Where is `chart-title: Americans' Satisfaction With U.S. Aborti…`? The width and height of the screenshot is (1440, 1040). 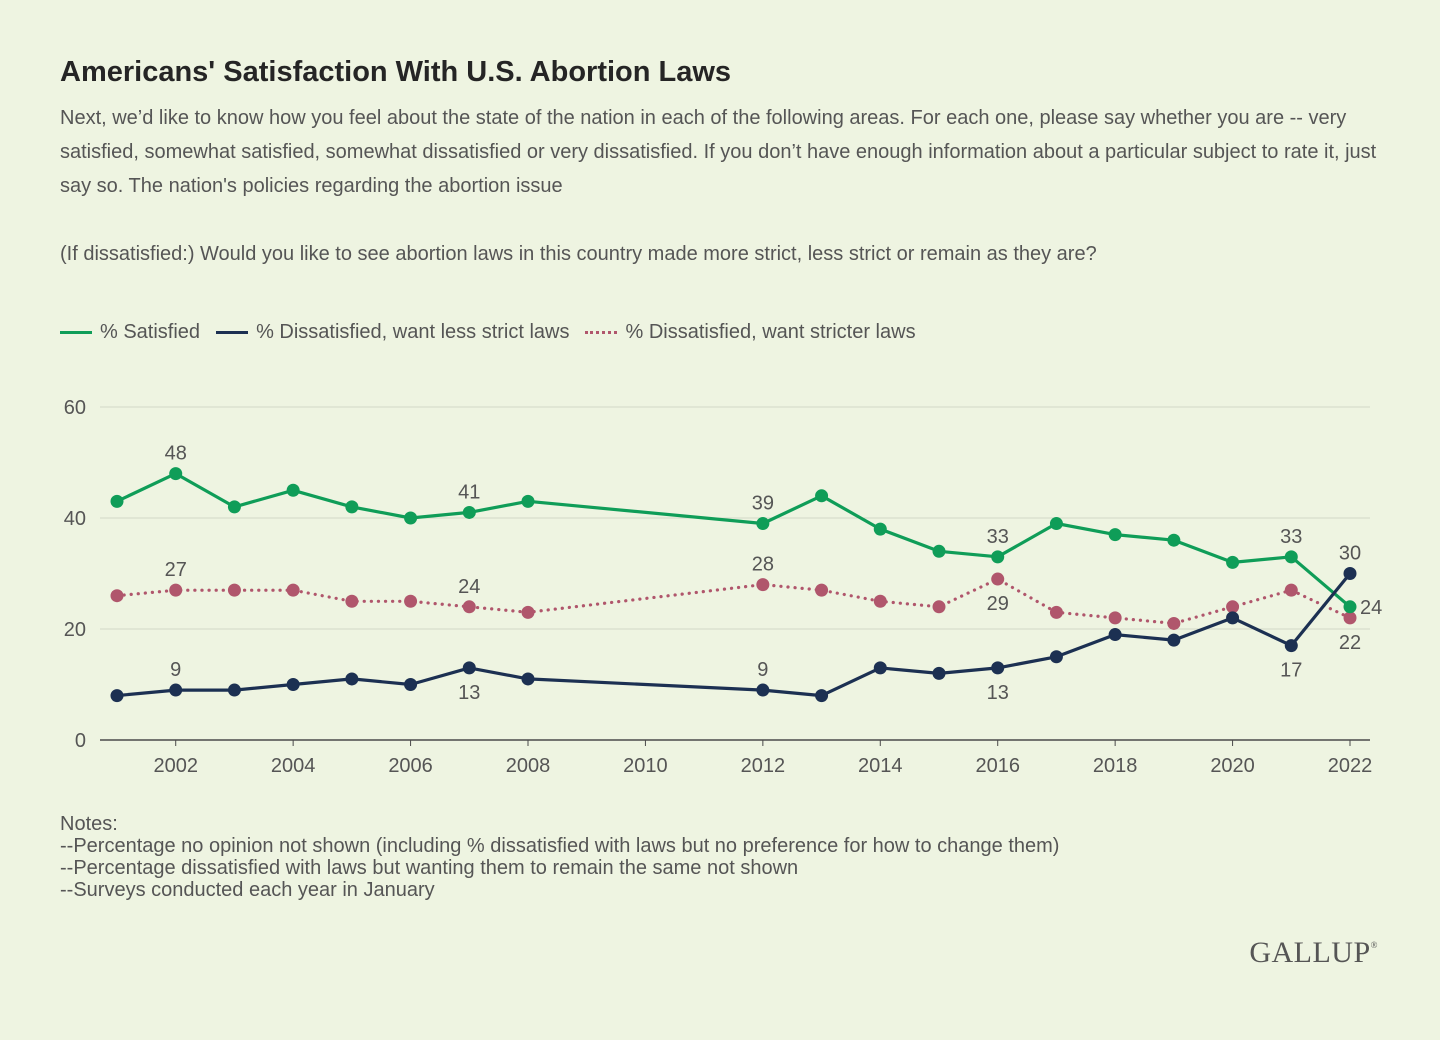
chart-title: Americans' Satisfaction With U.S. Aborti… is located at coordinates (396, 72).